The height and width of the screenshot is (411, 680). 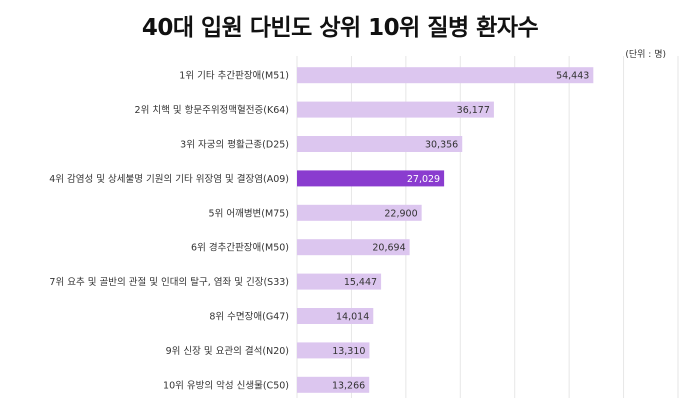 What do you see at coordinates (360, 282) in the screenshot?
I see `data-label: 15,447` at bounding box center [360, 282].